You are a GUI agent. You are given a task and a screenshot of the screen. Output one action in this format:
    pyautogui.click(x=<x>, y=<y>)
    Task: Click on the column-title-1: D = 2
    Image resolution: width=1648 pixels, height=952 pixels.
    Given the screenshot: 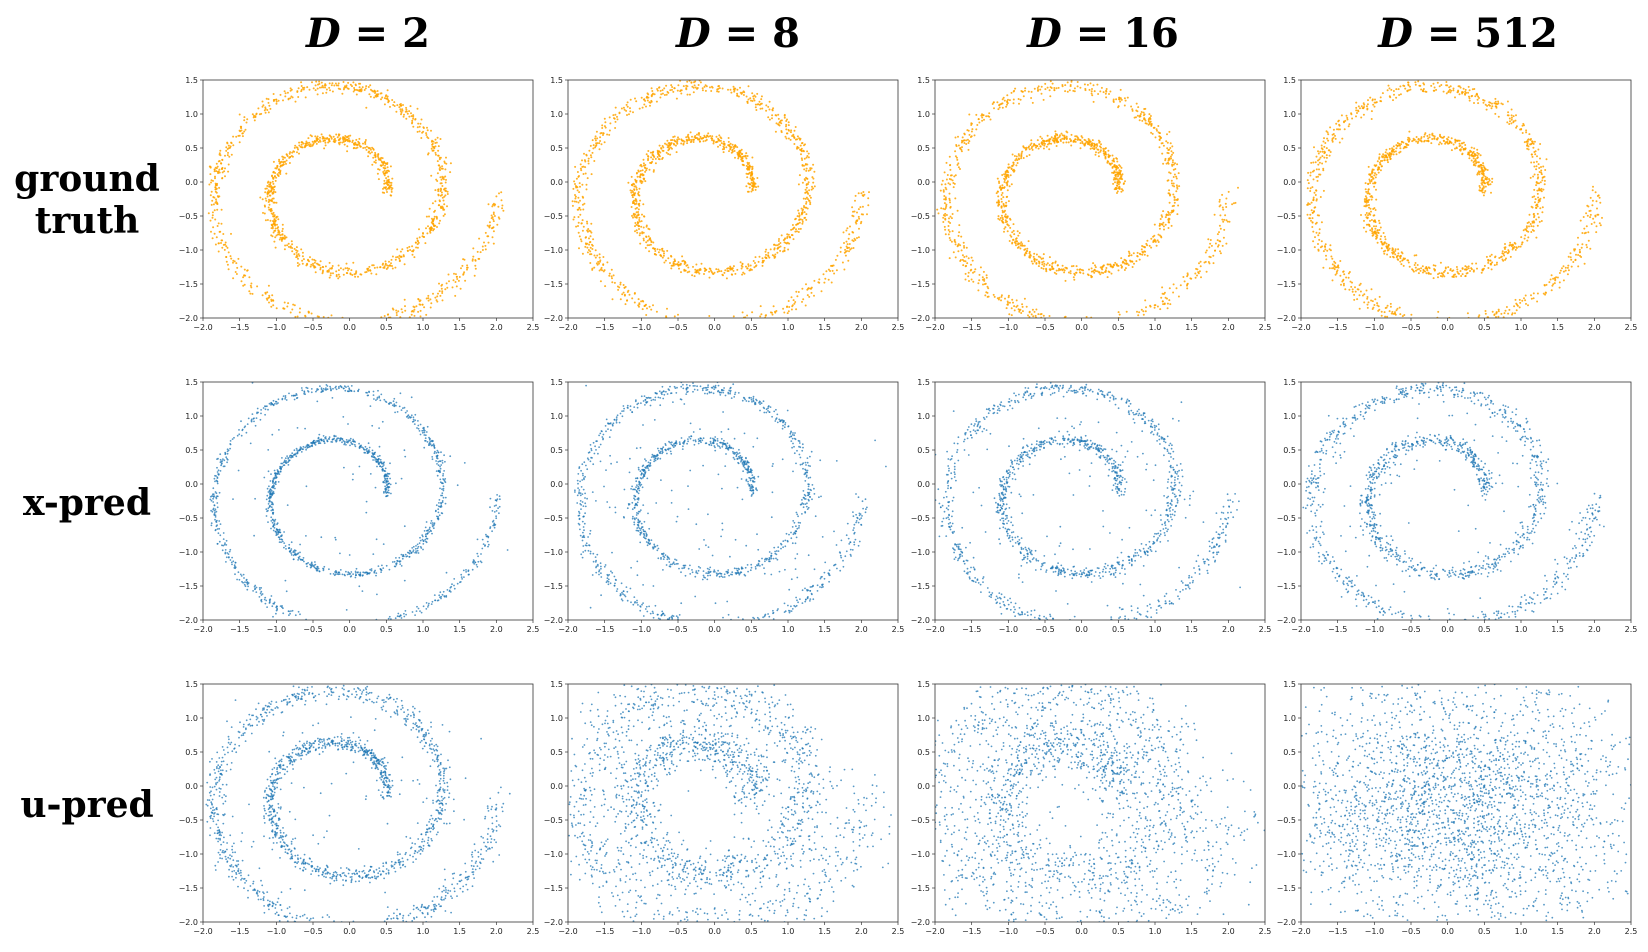 What is the action you would take?
    pyautogui.click(x=367, y=33)
    